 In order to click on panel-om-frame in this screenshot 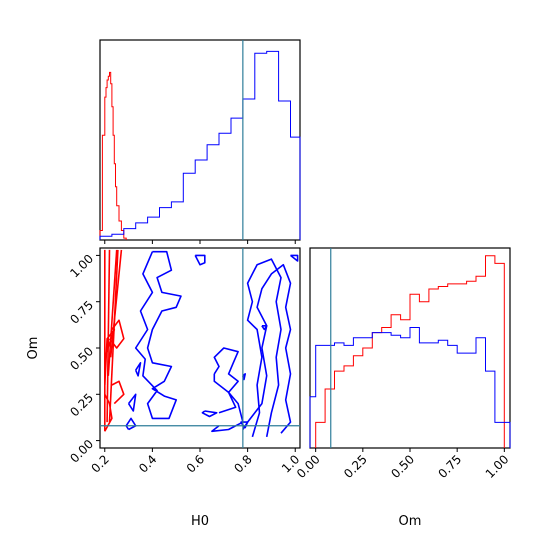, I will do `click(410, 348)`.